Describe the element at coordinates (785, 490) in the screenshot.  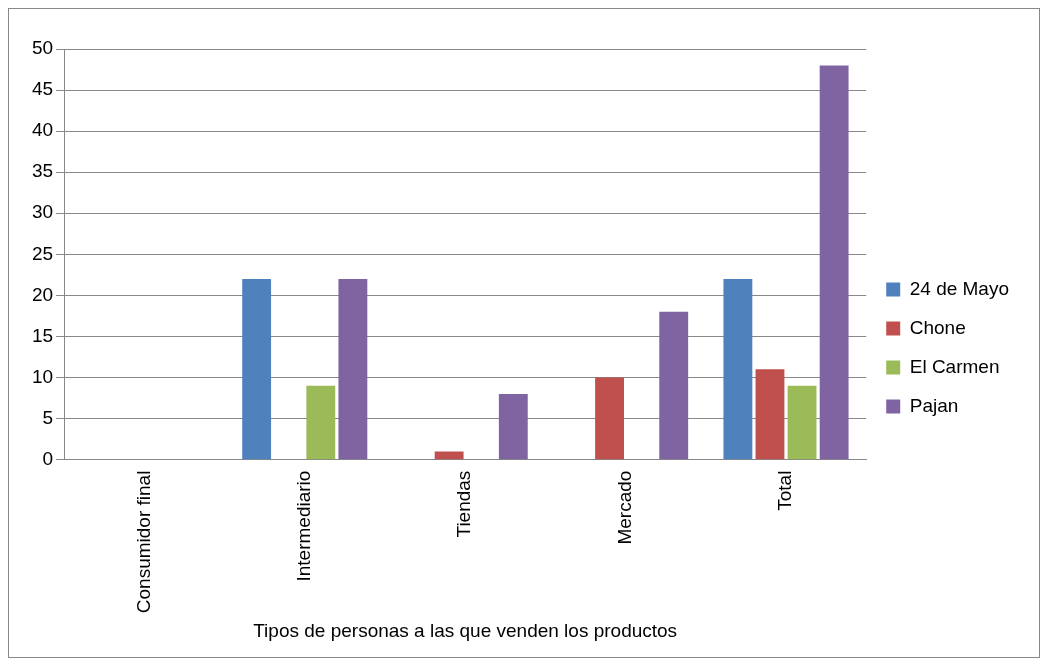
I see `x-tick-label: Total` at that location.